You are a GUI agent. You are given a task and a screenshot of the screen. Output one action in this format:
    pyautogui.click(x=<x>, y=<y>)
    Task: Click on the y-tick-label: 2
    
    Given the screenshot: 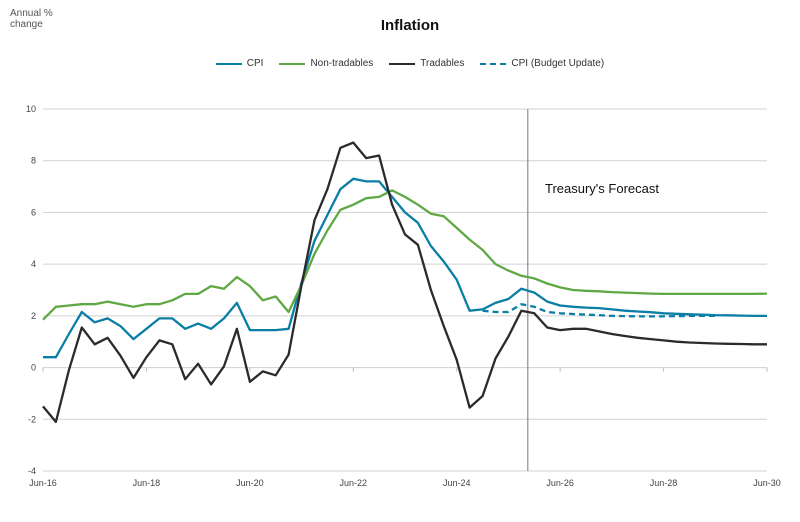 What is the action you would take?
    pyautogui.click(x=33, y=316)
    